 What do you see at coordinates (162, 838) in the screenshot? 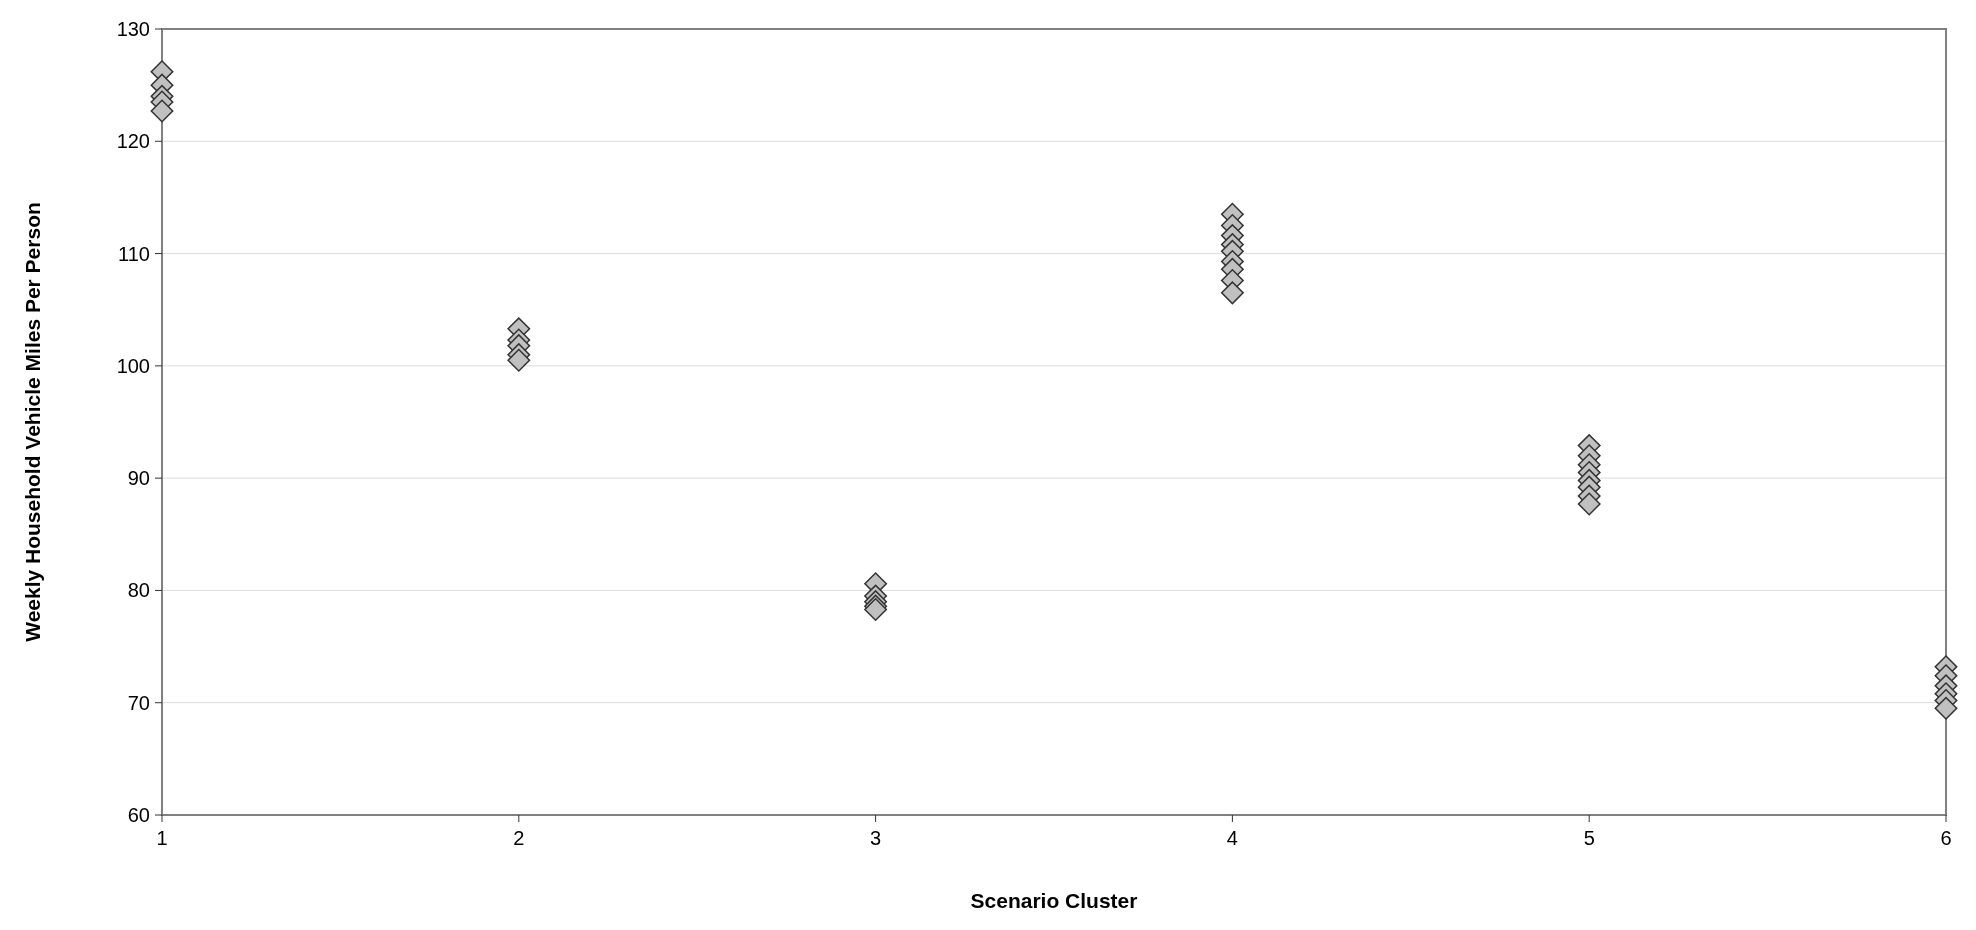
I see `x-tick-label: 1` at bounding box center [162, 838].